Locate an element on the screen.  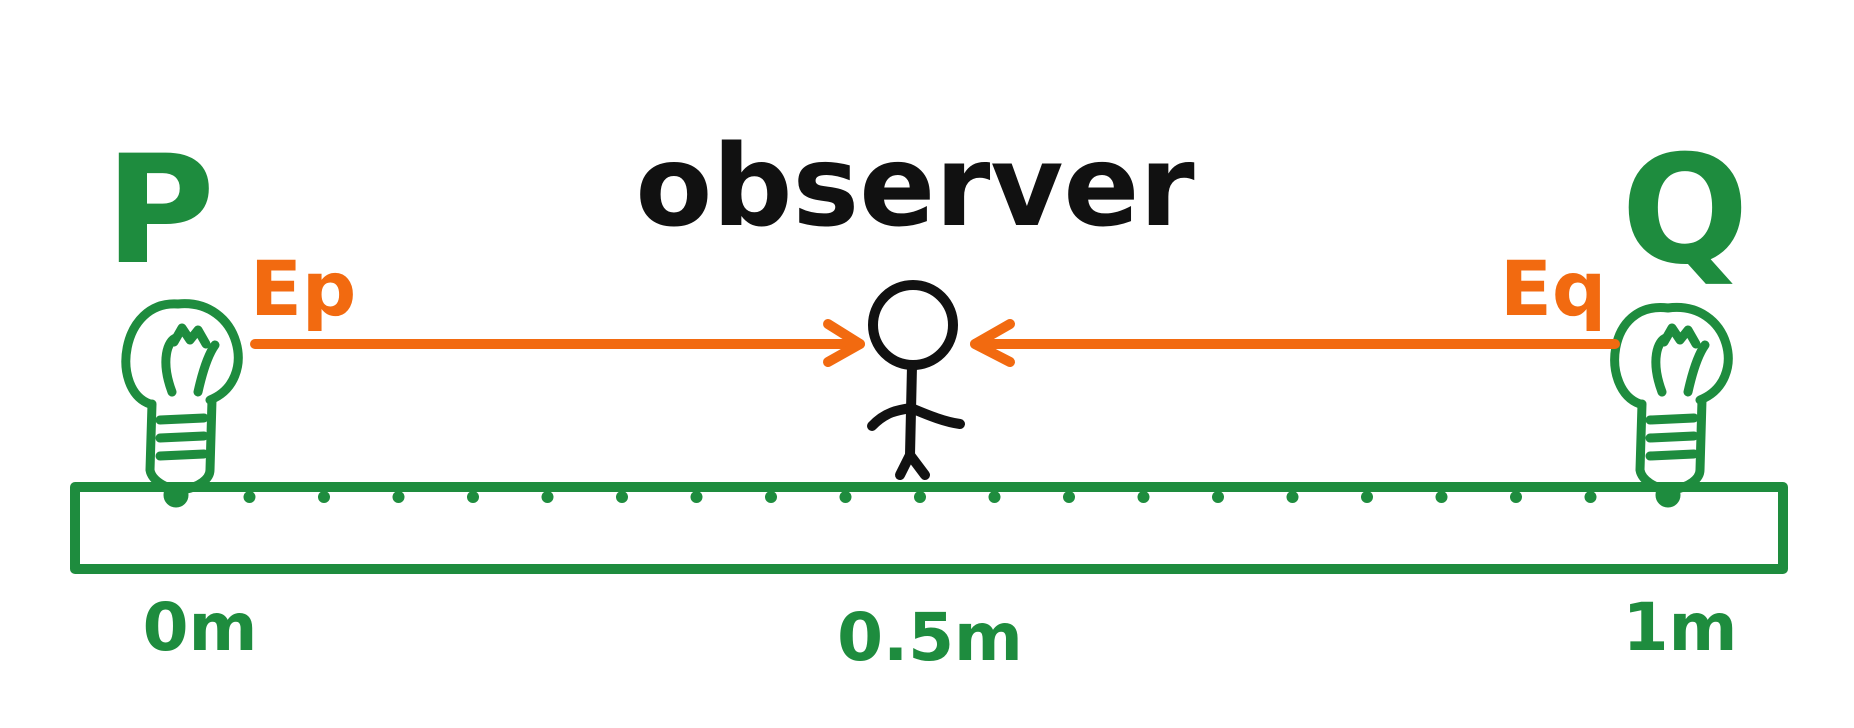
source-p-label: P is located at coordinates (160, 211).